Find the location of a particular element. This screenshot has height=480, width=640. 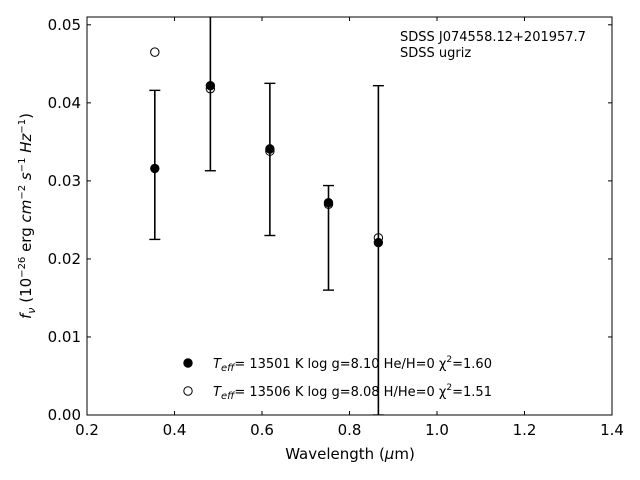

y-axis-label: fν (10−26 erg cm−2 s−1 Hz−1) is located at coordinates (27, 216).